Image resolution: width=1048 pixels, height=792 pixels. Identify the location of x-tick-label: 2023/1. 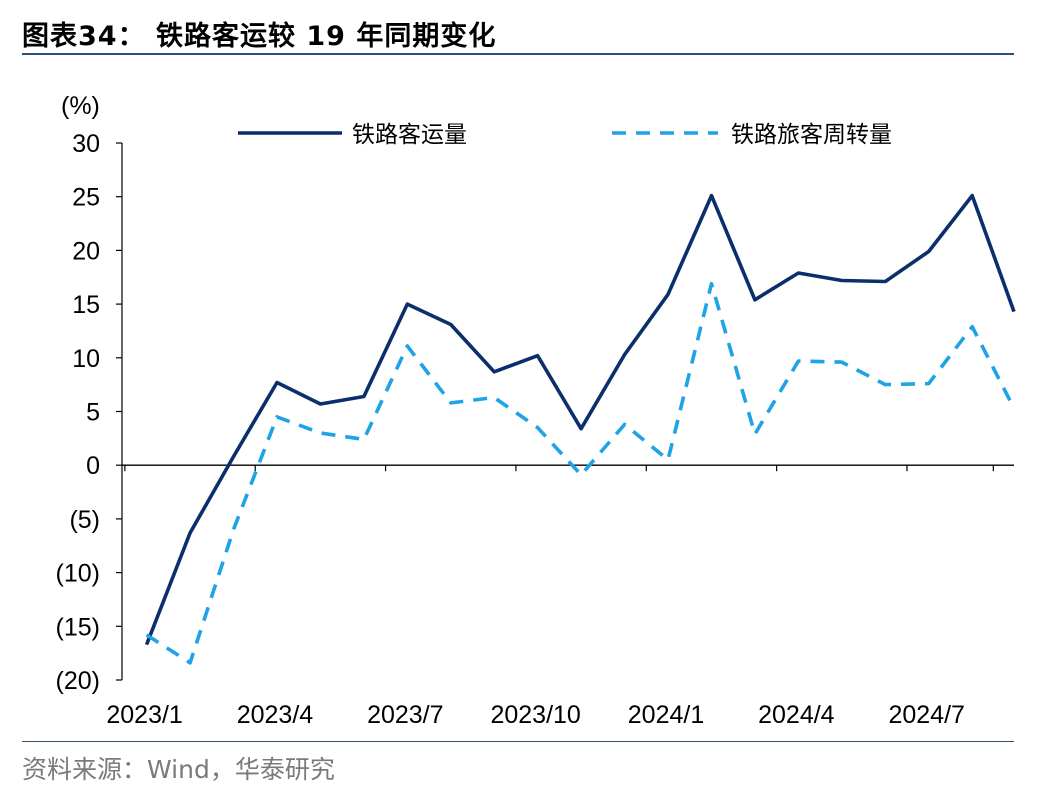
(144, 715).